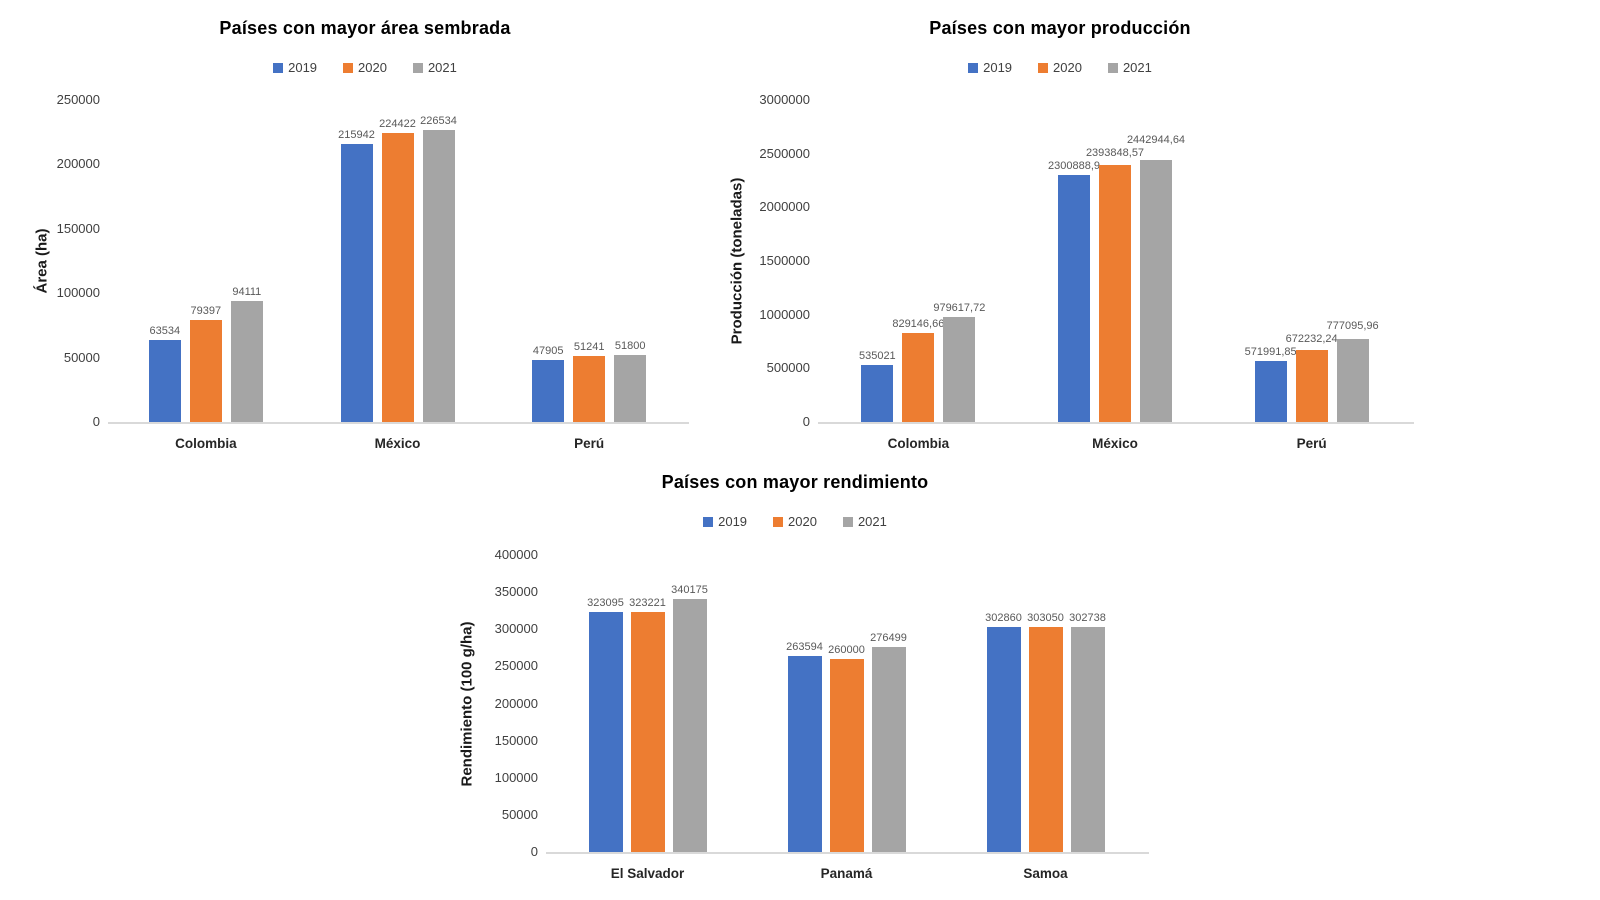 Image resolution: width=1600 pixels, height=900 pixels. Describe the element at coordinates (846, 649) in the screenshot. I see `data-label: 260000` at that location.